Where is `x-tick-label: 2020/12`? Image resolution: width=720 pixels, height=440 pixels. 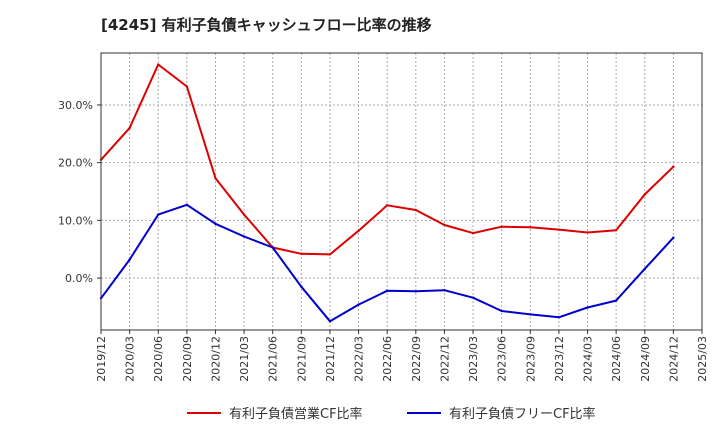
x-tick-label: 2020/12 is located at coordinates (215, 359).